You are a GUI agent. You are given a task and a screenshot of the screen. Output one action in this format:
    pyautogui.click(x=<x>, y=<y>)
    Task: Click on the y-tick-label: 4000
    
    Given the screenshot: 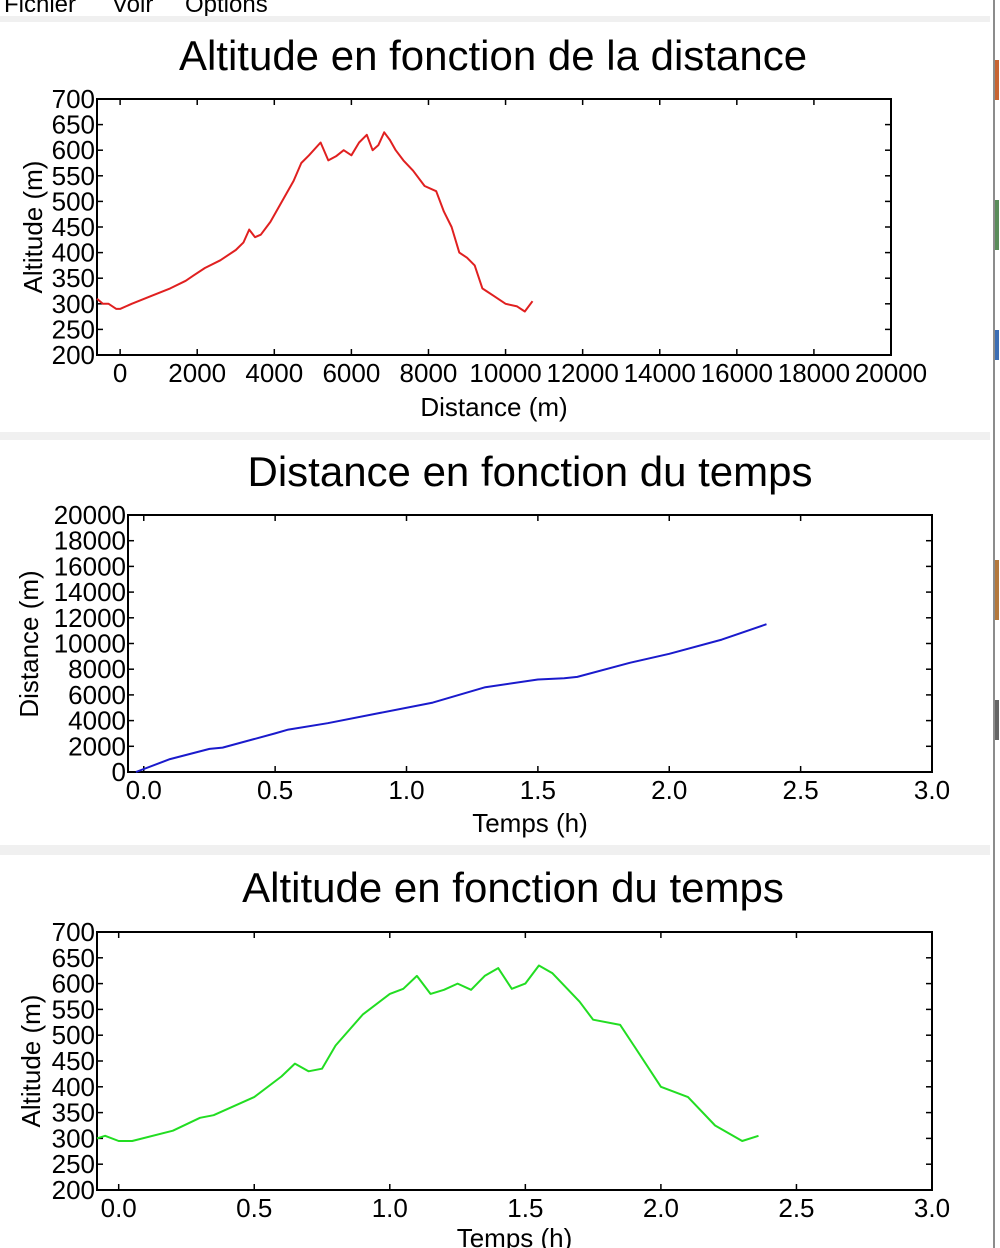 What is the action you would take?
    pyautogui.click(x=97, y=721)
    